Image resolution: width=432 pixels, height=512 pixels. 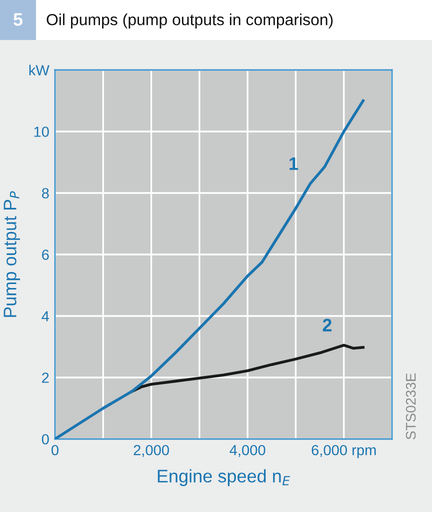 I want to click on y-tick-label: 8, so click(x=45, y=193).